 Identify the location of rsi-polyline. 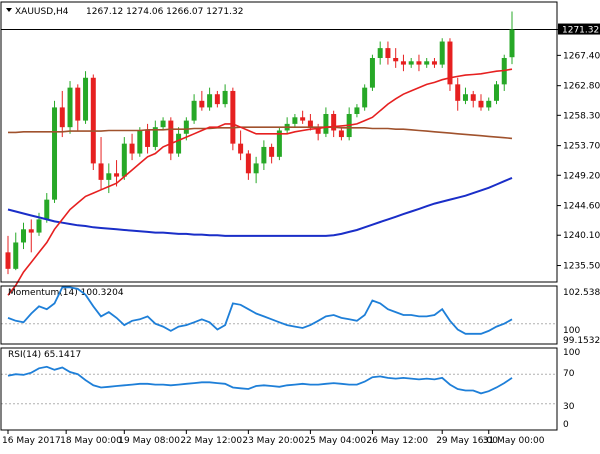
(260, 380).